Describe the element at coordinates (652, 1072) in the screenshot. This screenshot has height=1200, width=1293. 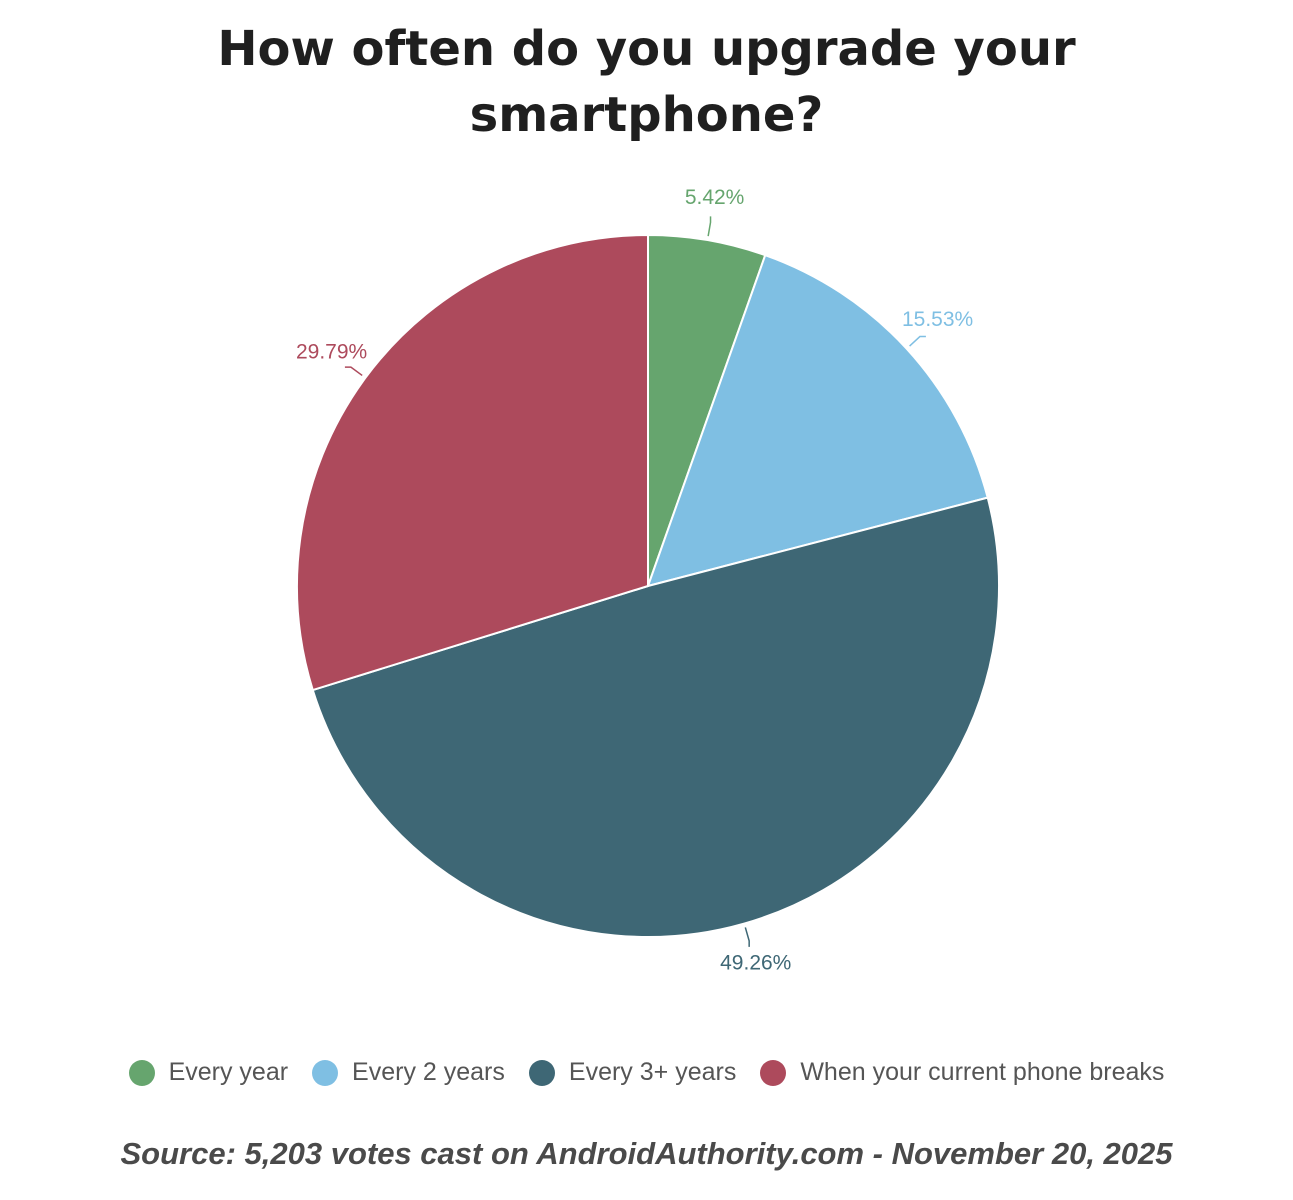
I see `legend-label-every-3-years: Every 3+ years` at that location.